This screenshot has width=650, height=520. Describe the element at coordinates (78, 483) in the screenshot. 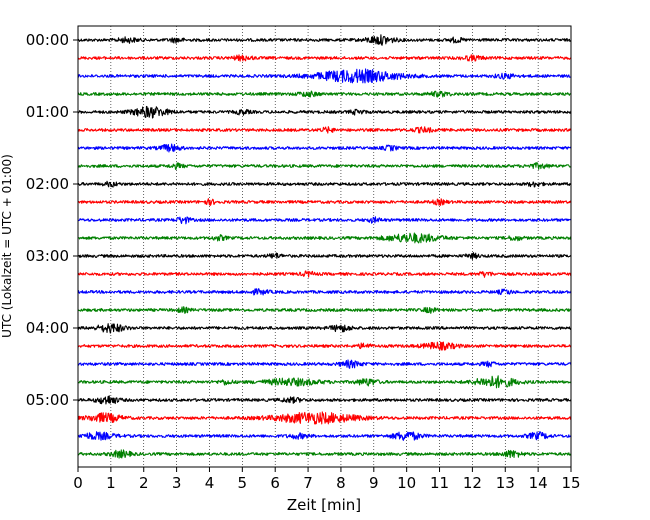

I see `x-tick-label: 0` at that location.